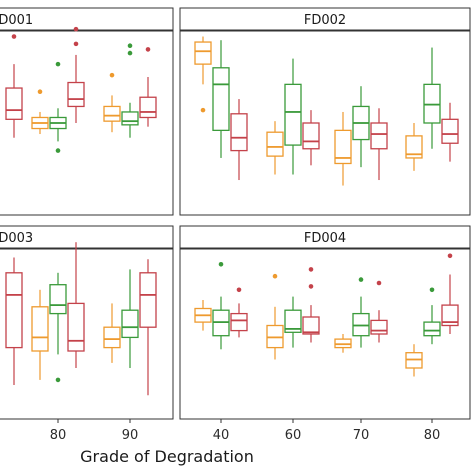 The width and height of the screenshot is (474, 474). I want to click on plot-frame-fd003, so click(87, 334).